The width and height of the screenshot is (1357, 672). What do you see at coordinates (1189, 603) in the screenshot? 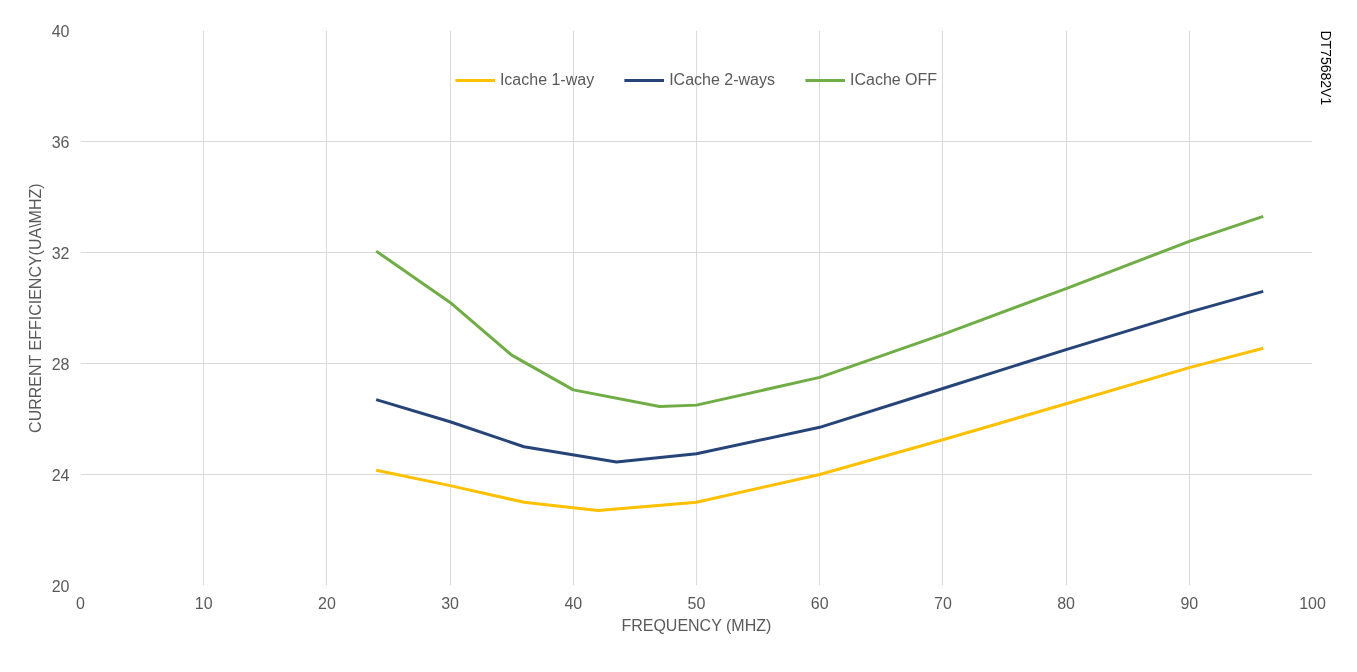
I see `x-tick-label: 90` at bounding box center [1189, 603].